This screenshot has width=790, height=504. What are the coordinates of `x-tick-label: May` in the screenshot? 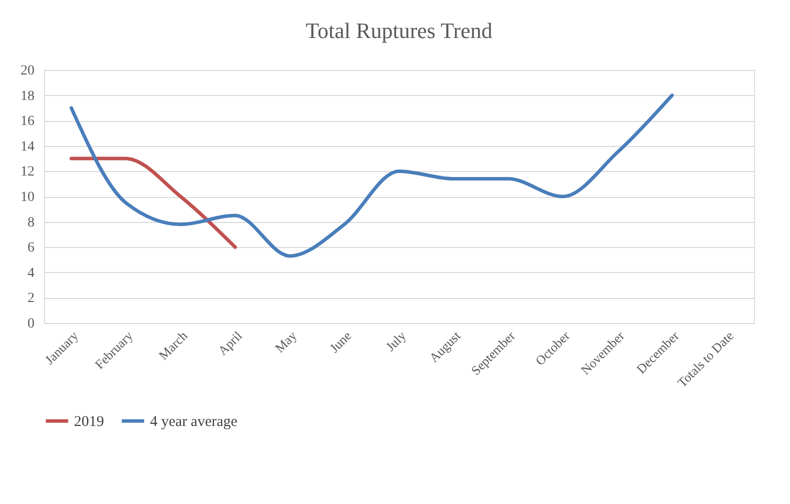 It's located at (286, 342).